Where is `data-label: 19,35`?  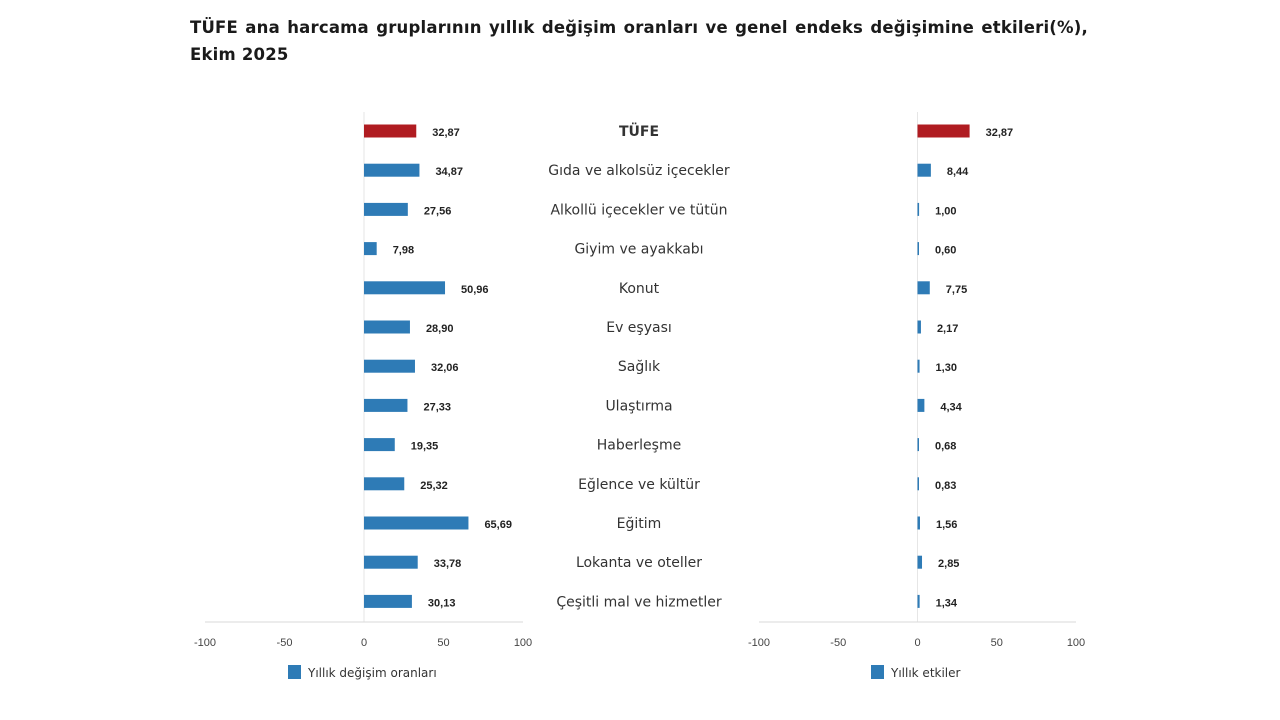
data-label: 19,35 is located at coordinates (425, 447).